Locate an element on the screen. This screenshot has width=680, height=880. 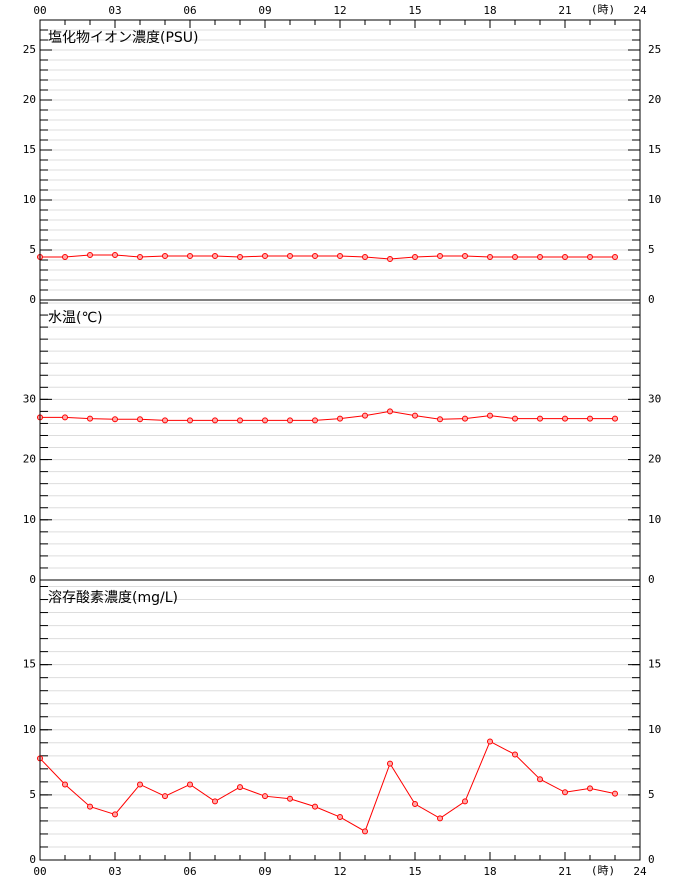
panel-title: 水温(℃) is located at coordinates (75, 318).